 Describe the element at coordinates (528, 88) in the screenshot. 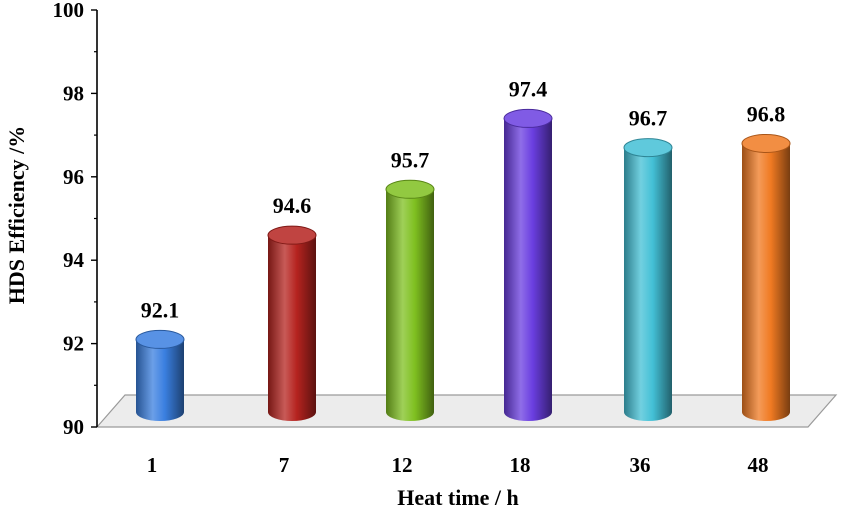

I see `data-label: 97.4` at that location.